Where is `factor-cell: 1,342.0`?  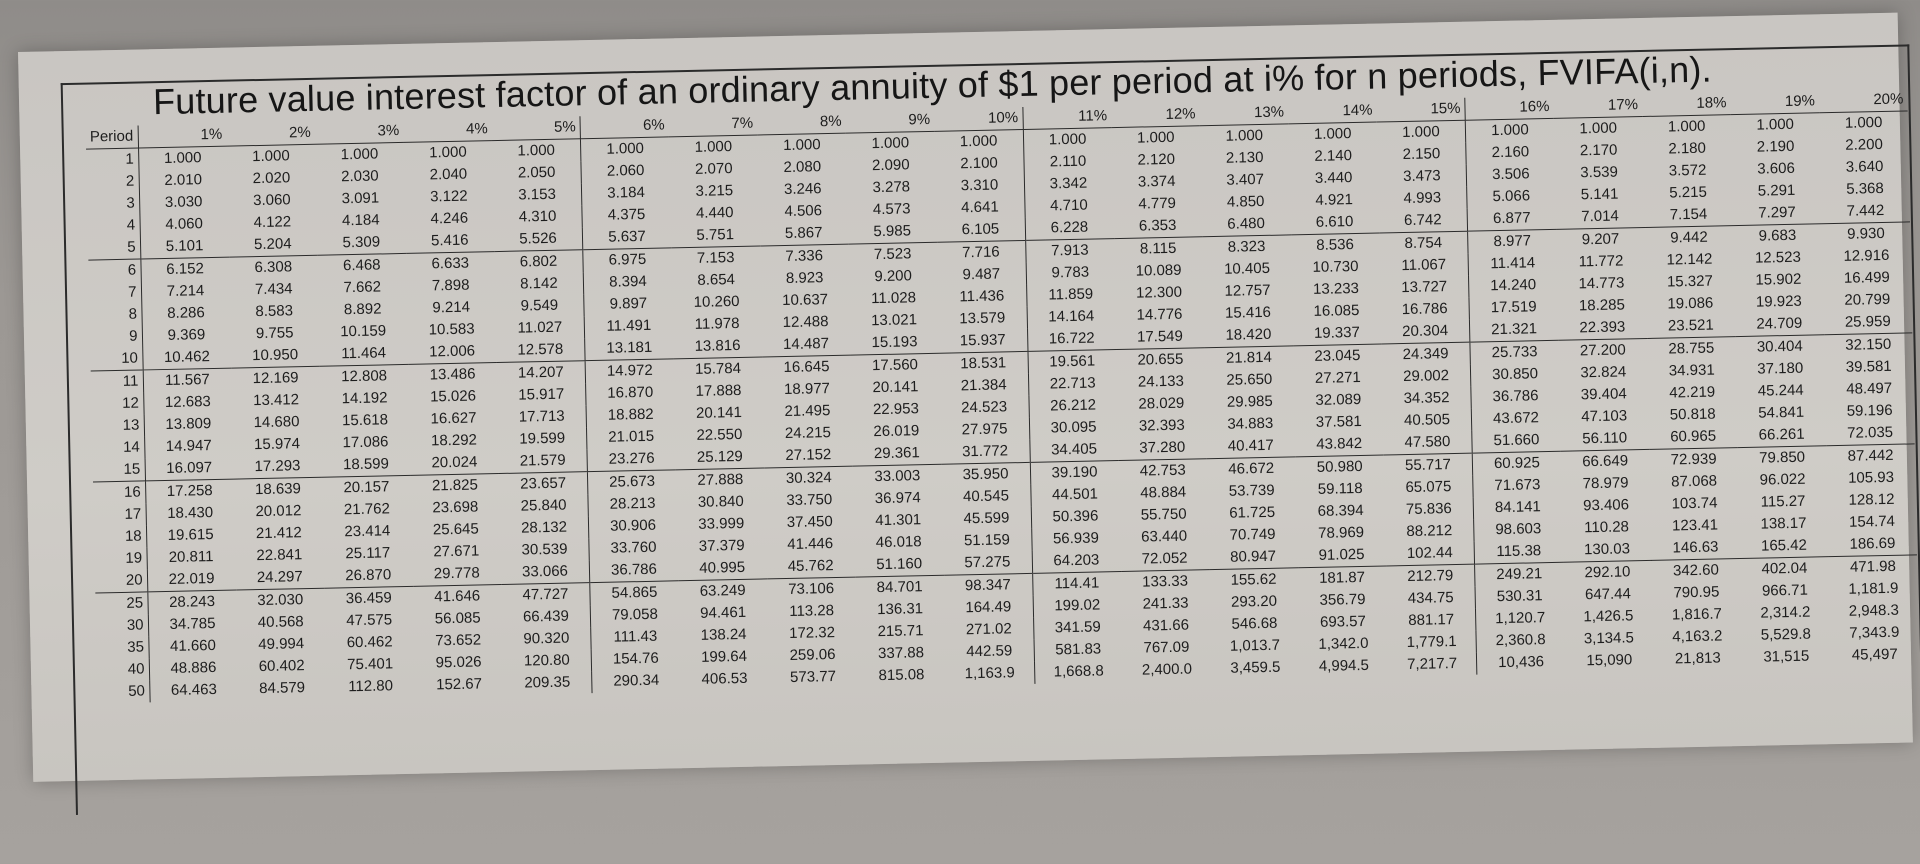 factor-cell: 1,342.0 is located at coordinates (1343, 643).